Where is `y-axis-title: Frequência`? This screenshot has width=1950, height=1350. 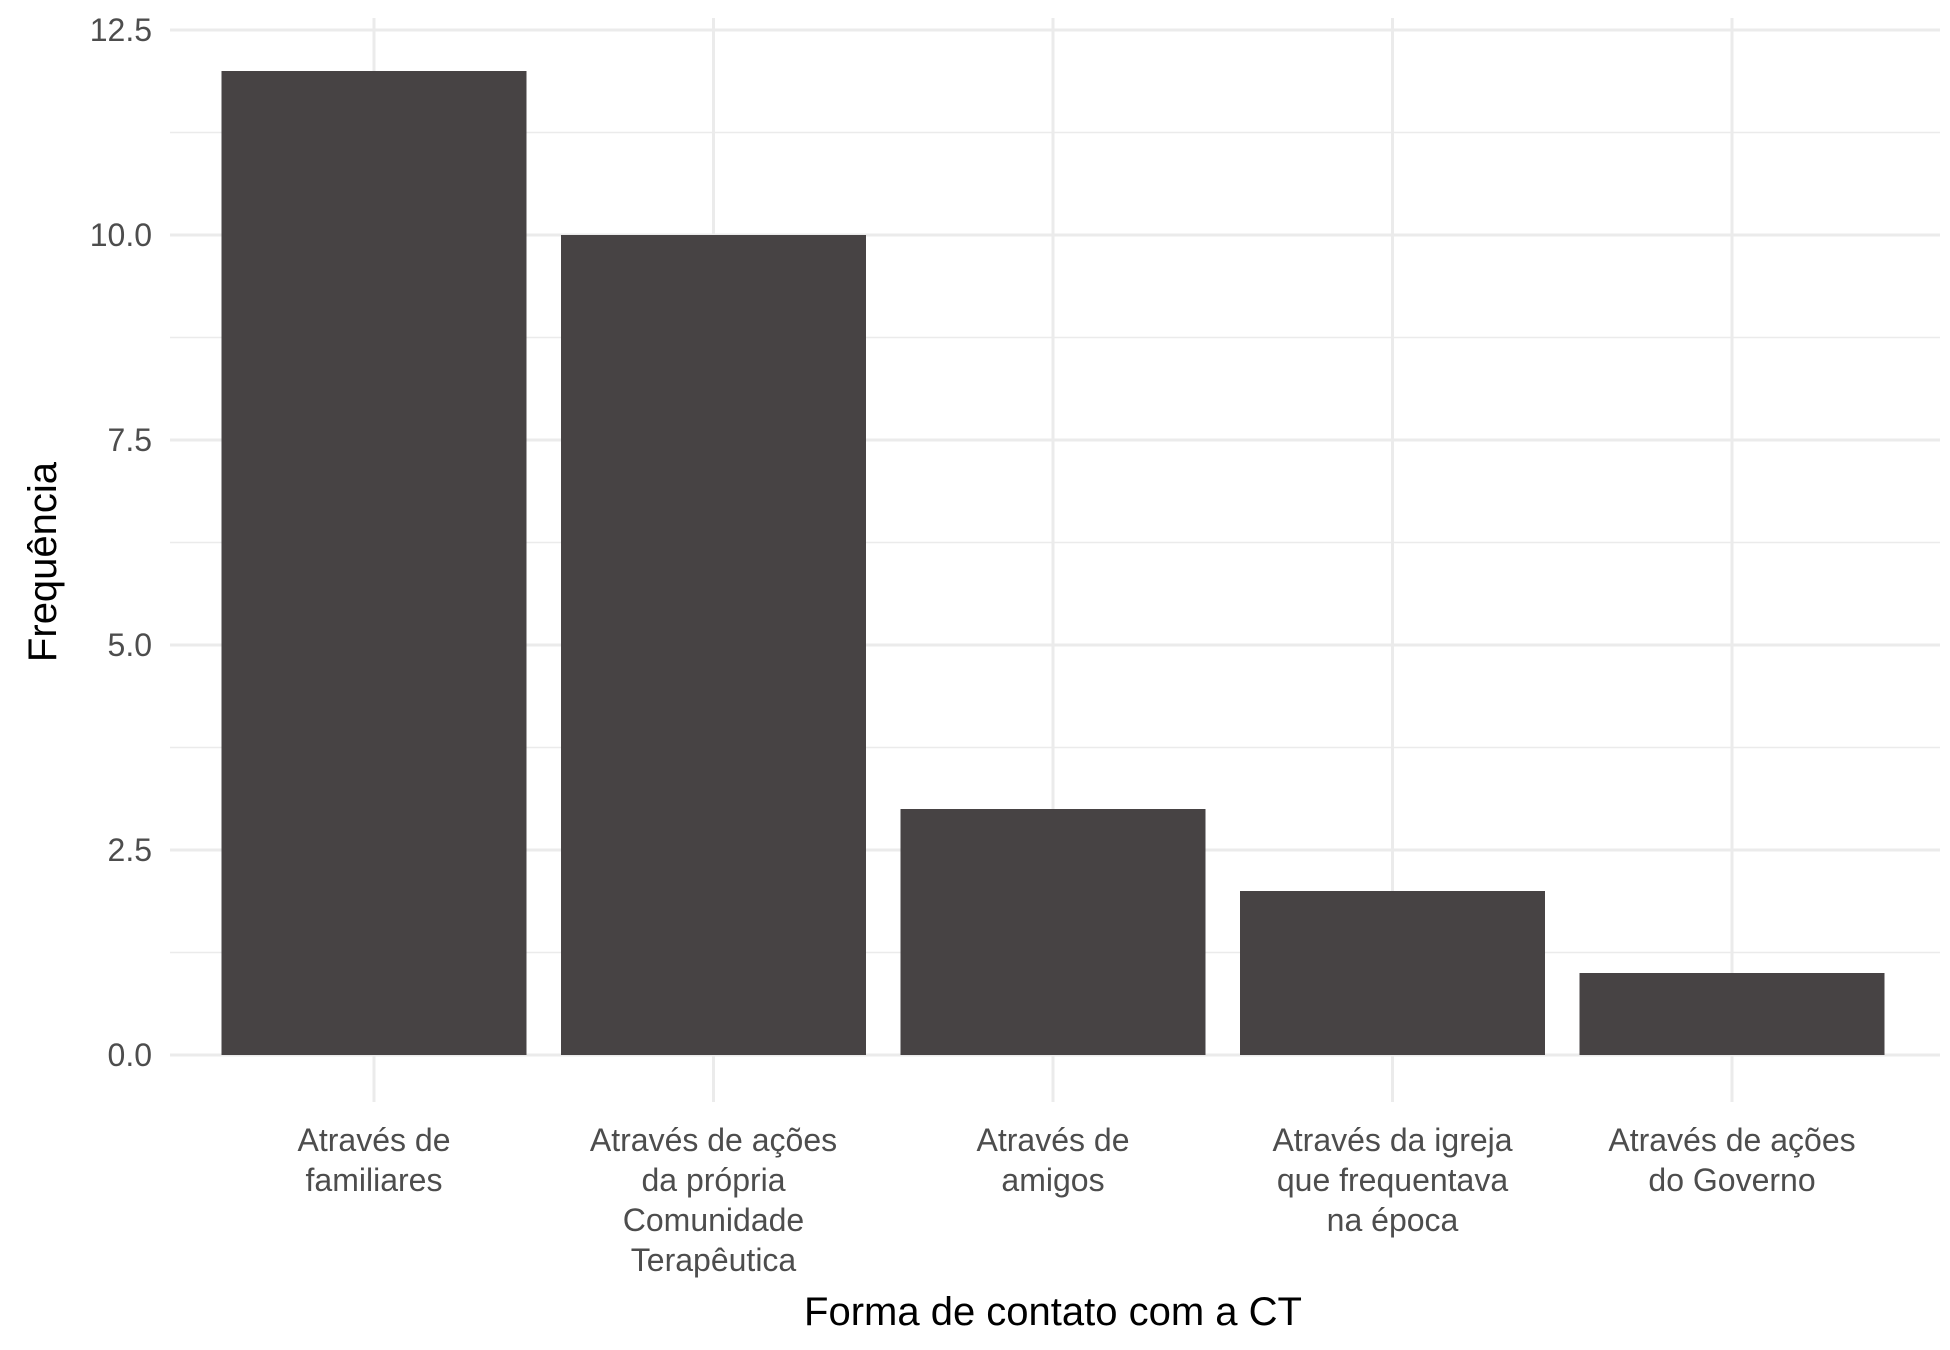 y-axis-title: Frequência is located at coordinates (43, 561).